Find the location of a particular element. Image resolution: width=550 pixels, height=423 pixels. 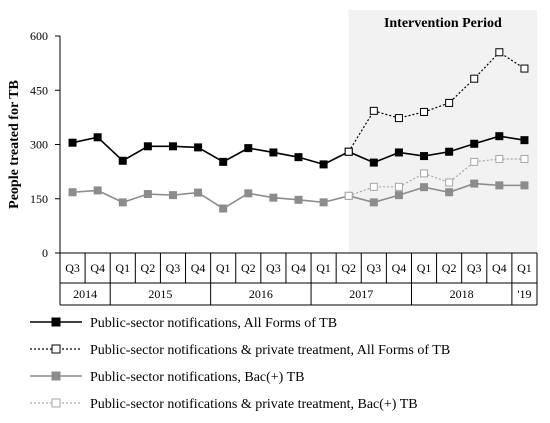

y-tick-label: 150 is located at coordinates (39, 199).